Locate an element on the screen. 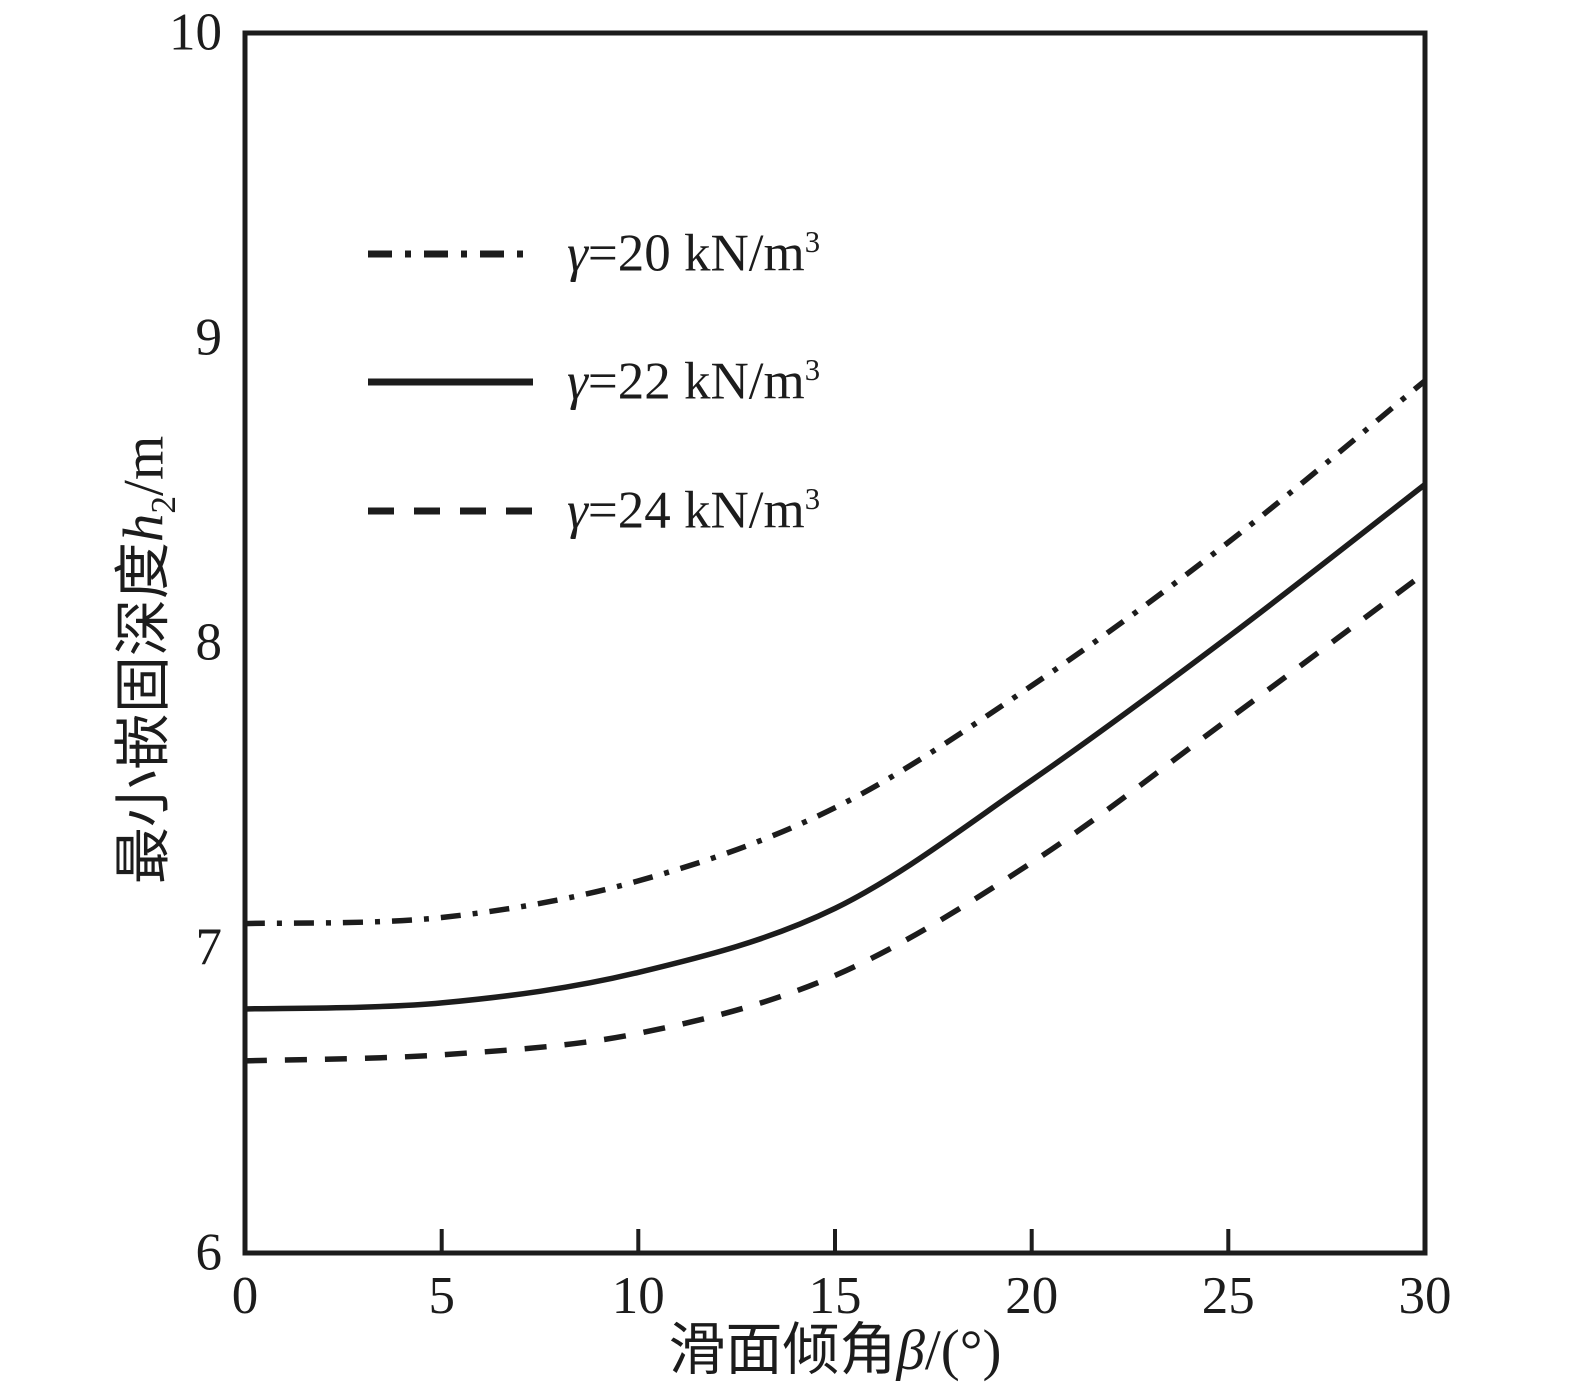  legend-text: =24 kN/m is located at coordinates (696, 510).